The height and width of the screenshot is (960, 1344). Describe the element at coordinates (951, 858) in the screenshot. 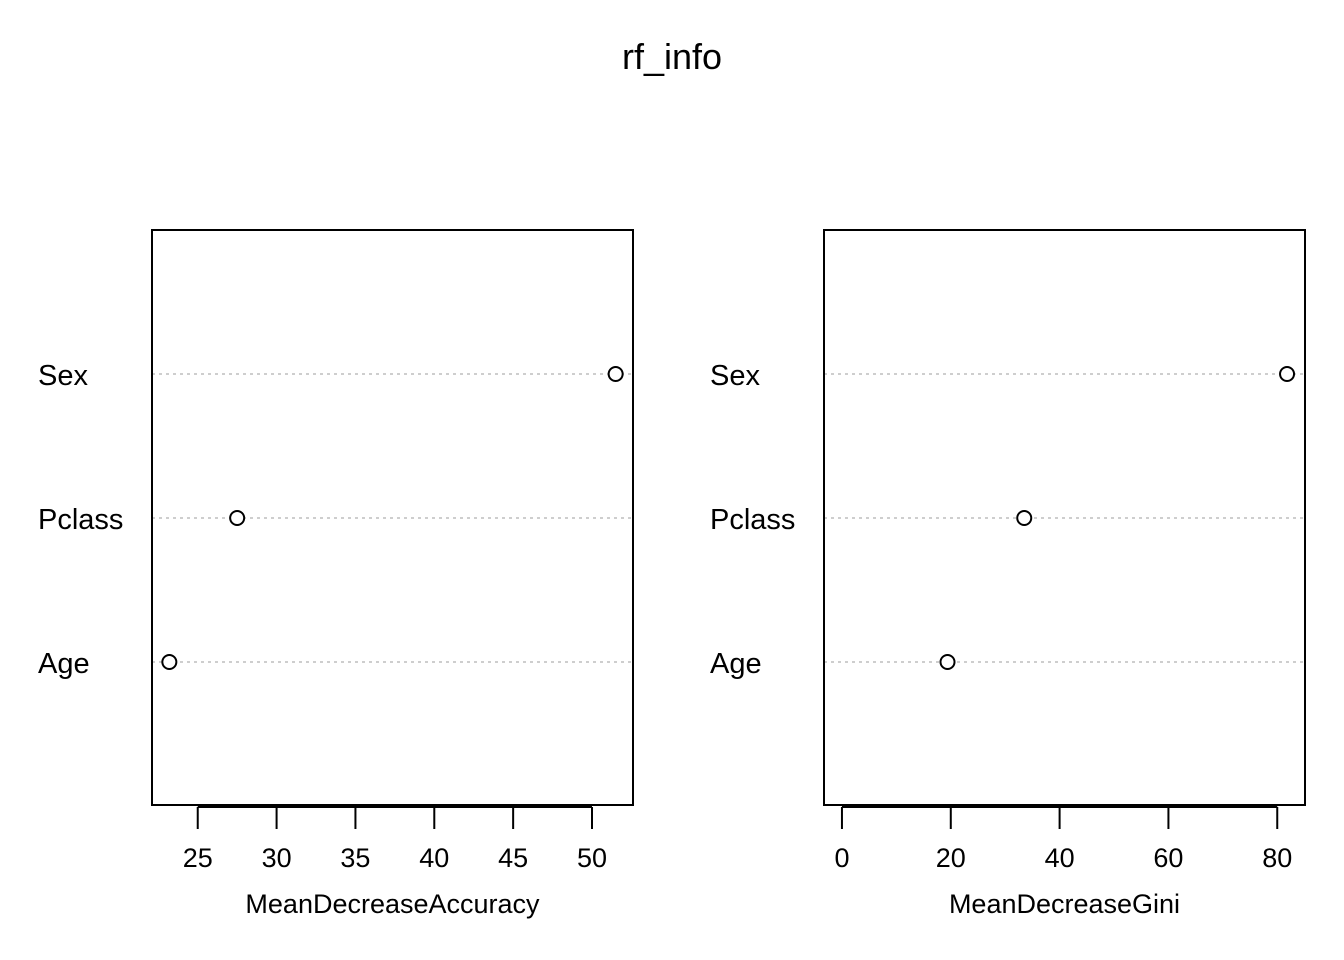

I see `x-tick-label-20: 20` at that location.